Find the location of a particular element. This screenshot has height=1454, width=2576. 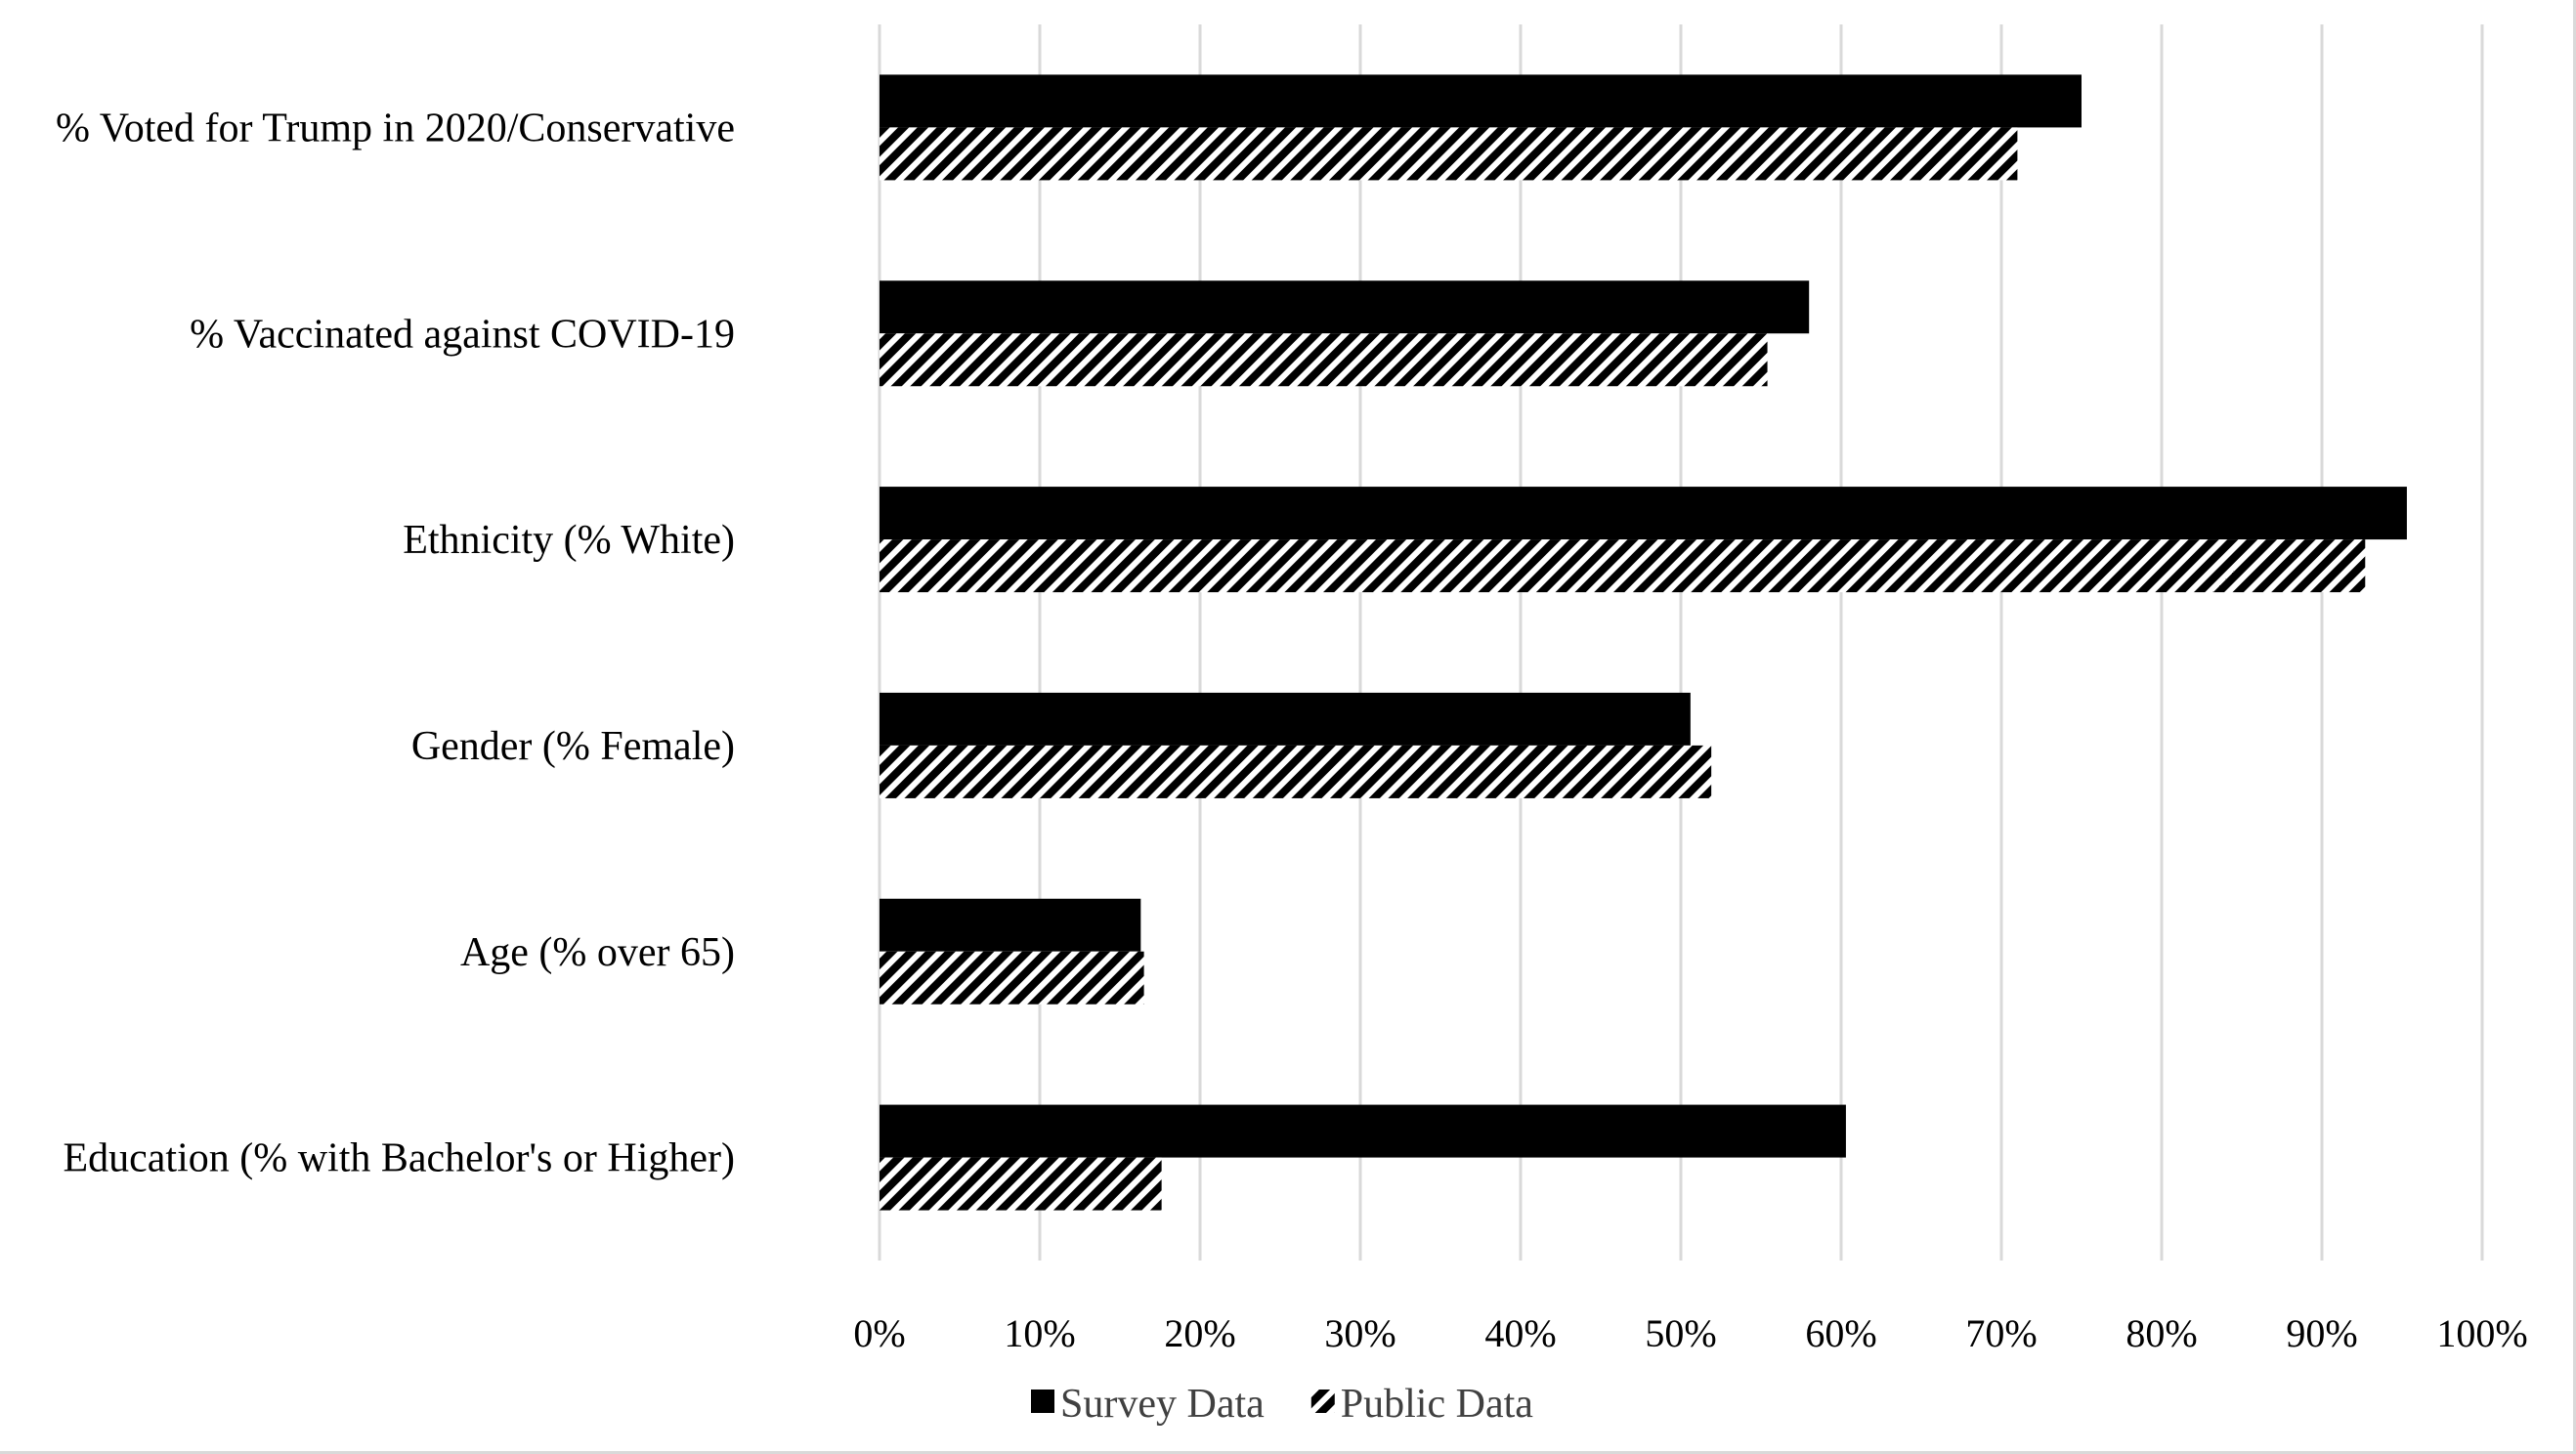

category-label: % Voted for Trump in 2020/Conservative is located at coordinates (396, 128).